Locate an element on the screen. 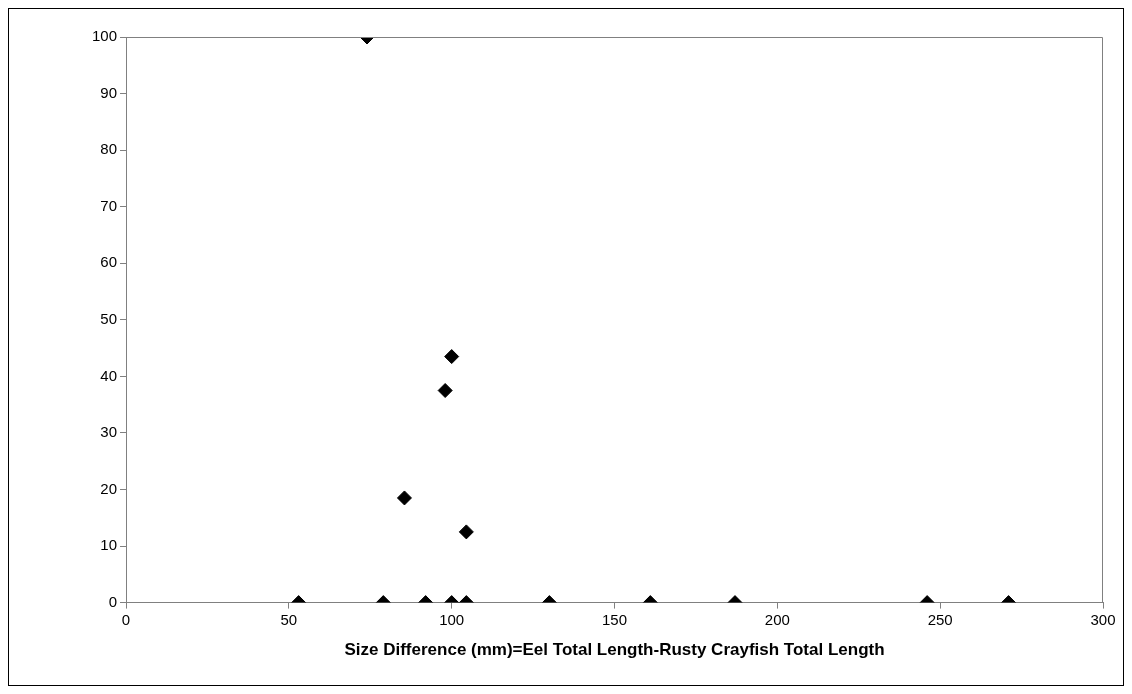 The image size is (1132, 694). x-tick-label: 300 is located at coordinates (1103, 619).